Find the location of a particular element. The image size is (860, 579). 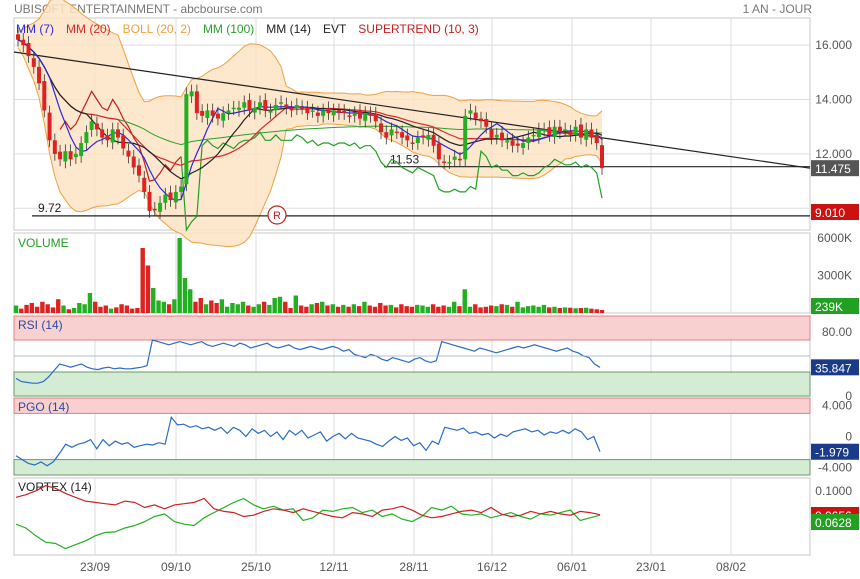

support-value-label: 11.53 is located at coordinates (404, 160).